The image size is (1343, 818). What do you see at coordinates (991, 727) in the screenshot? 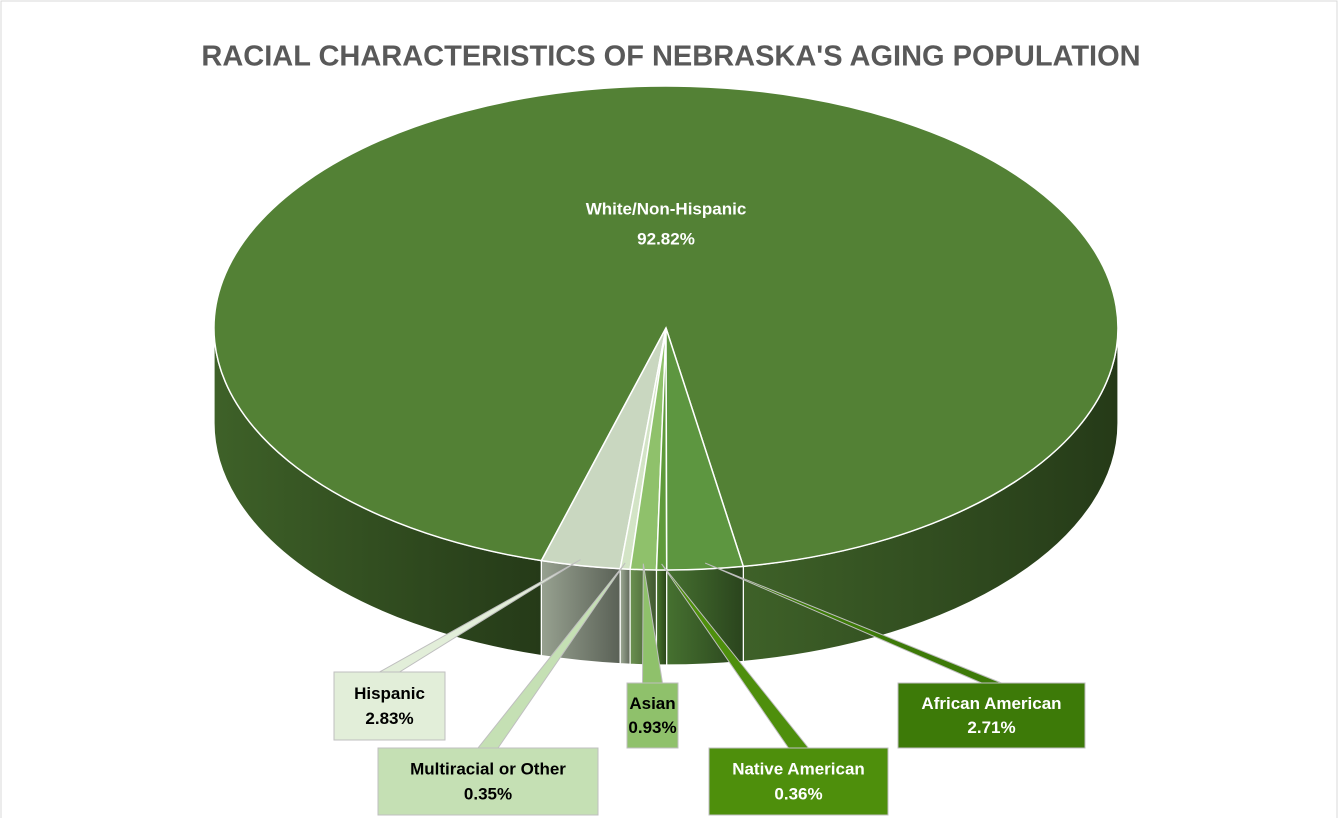
I see `data-label-value: 2.71%` at bounding box center [991, 727].